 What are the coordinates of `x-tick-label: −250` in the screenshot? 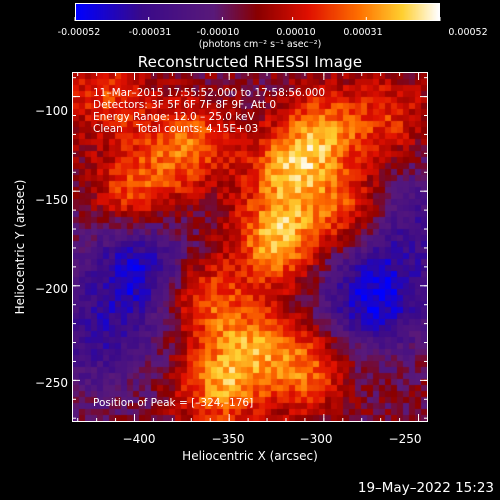 It's located at (405, 439).